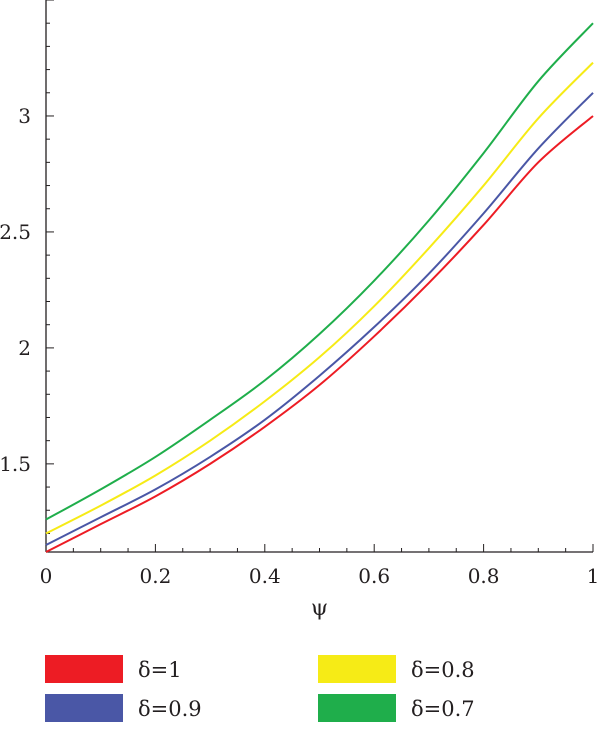  I want to click on legend-label-0: δ=1, so click(160, 670).